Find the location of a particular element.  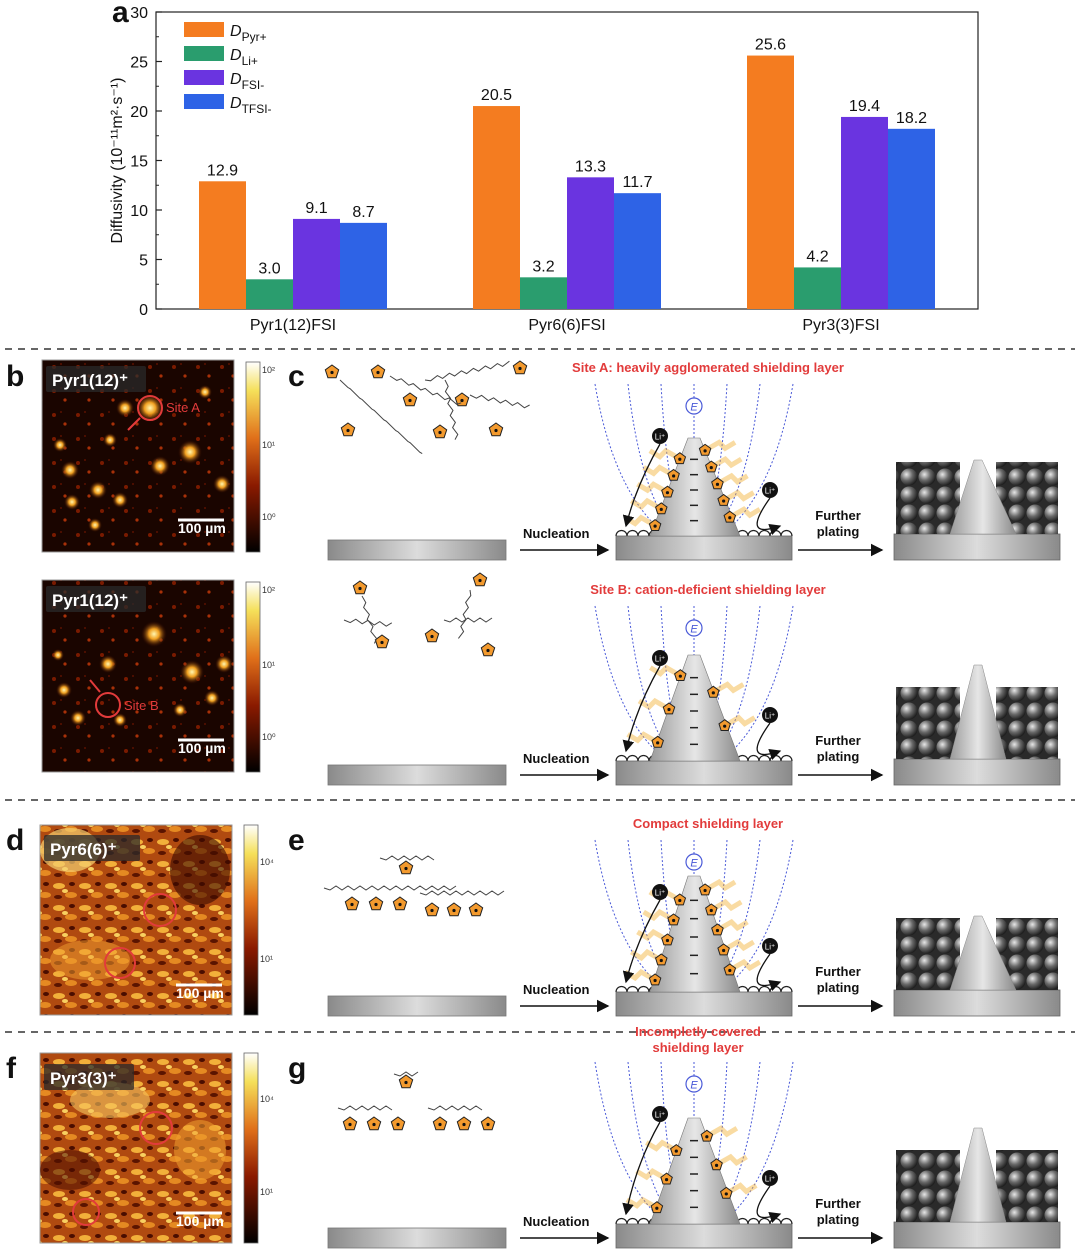

colorbar is located at coordinates (253, 677).